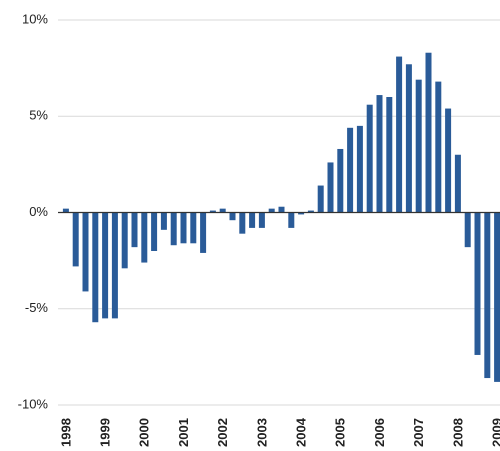 Image resolution: width=500 pixels, height=451 pixels. Describe the element at coordinates (38, 115) in the screenshot. I see `y-tick-label: 5%` at that location.